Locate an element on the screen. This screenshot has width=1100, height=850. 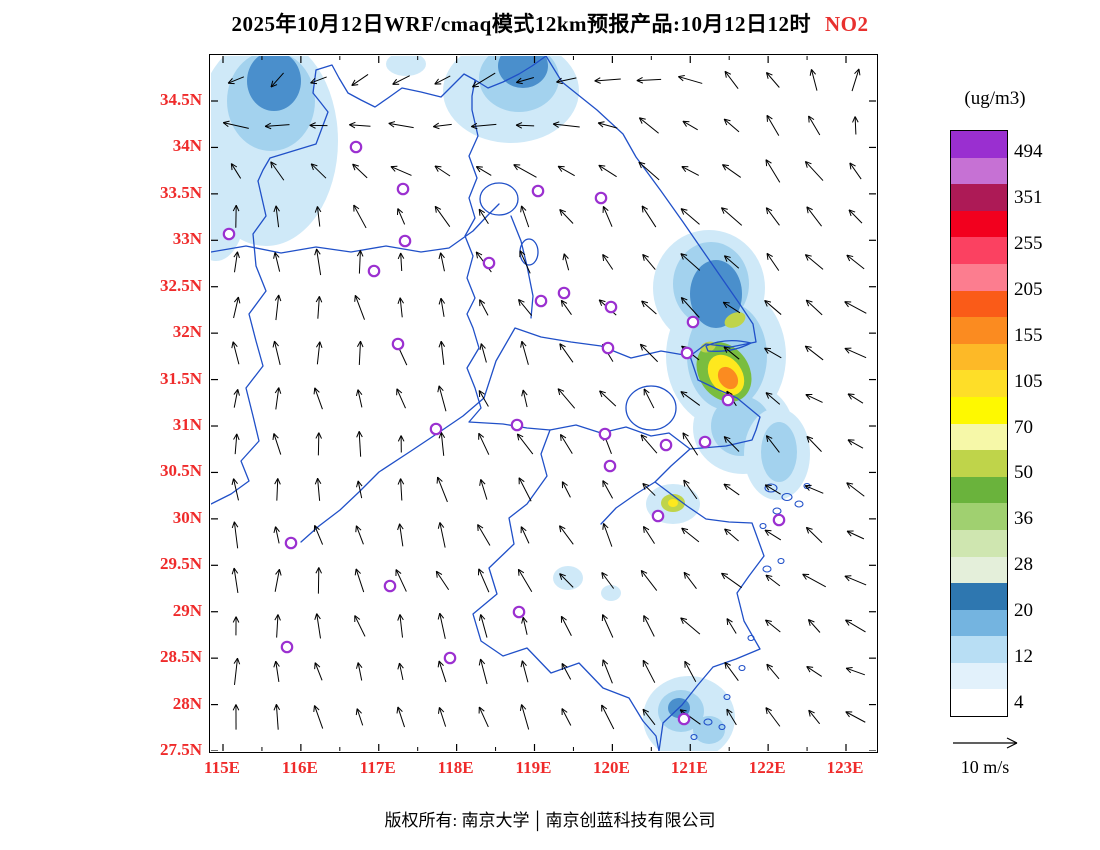
lat-label: 33N is located at coordinates (187, 239).